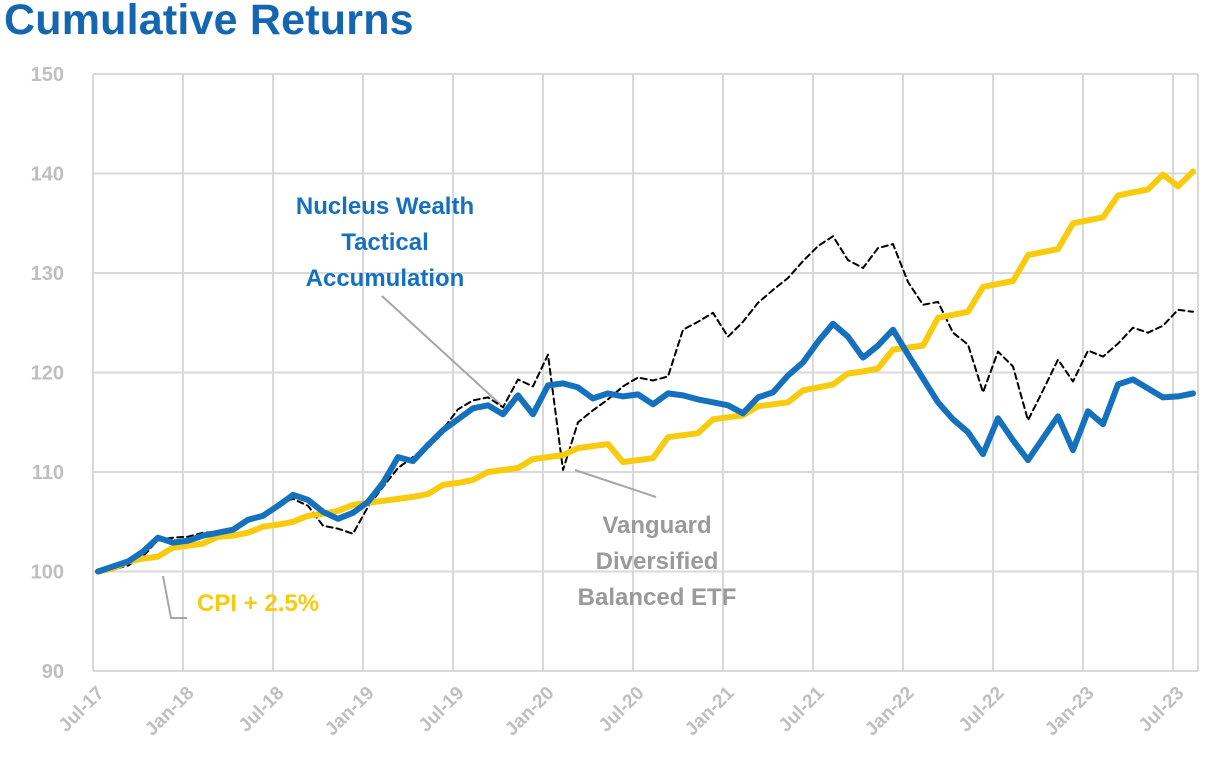 Image resolution: width=1211 pixels, height=763 pixels. What do you see at coordinates (1069, 711) in the screenshot?
I see `x-tick-label: Jan-23` at bounding box center [1069, 711].